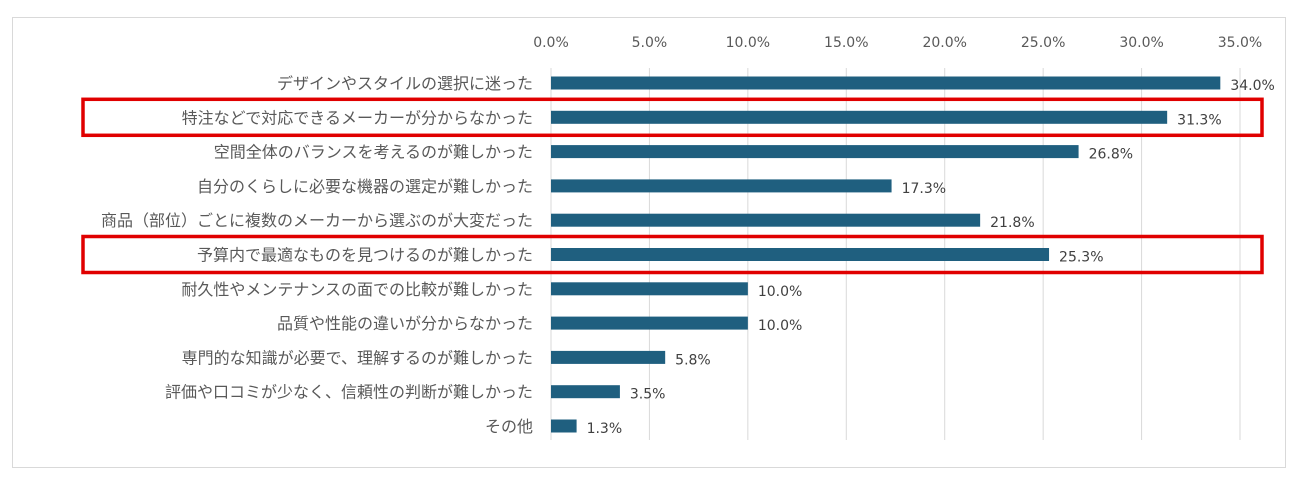 The width and height of the screenshot is (1303, 482). Describe the element at coordinates (365, 255) in the screenshot. I see `category-label: 予算内で最適なものを見つけるのが難しかった` at that location.